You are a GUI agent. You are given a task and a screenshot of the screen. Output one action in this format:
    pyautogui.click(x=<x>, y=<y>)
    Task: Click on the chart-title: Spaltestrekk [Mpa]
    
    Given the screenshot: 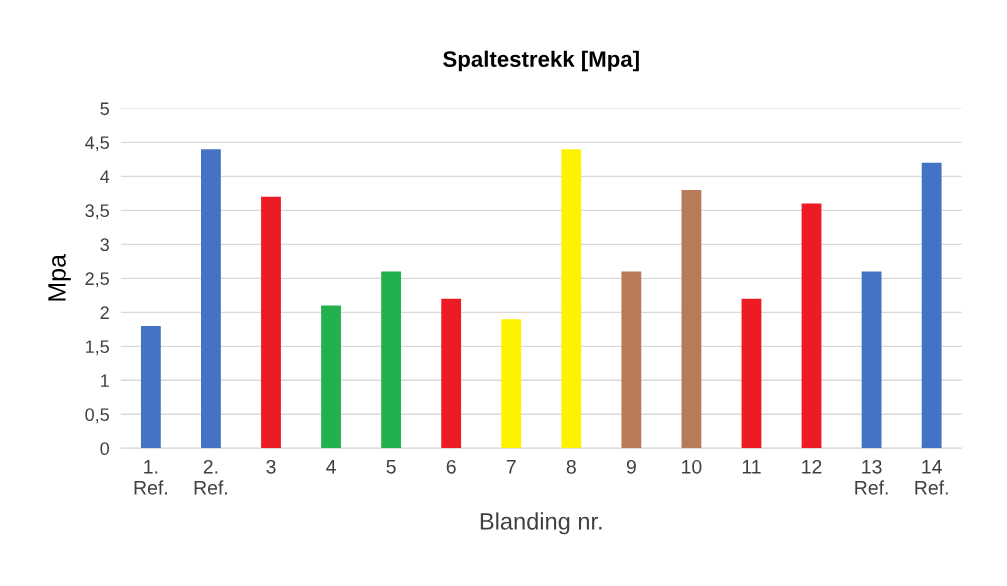 What is the action you would take?
    pyautogui.click(x=541, y=61)
    